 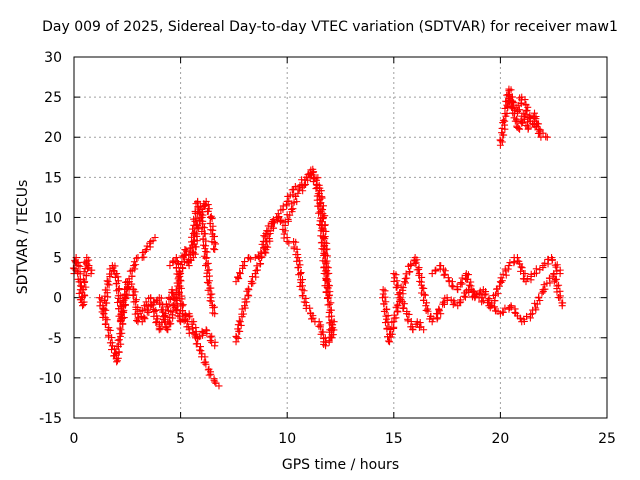 What do you see at coordinates (50, 379) in the screenshot?
I see `y-tick-label: -10` at bounding box center [50, 379].